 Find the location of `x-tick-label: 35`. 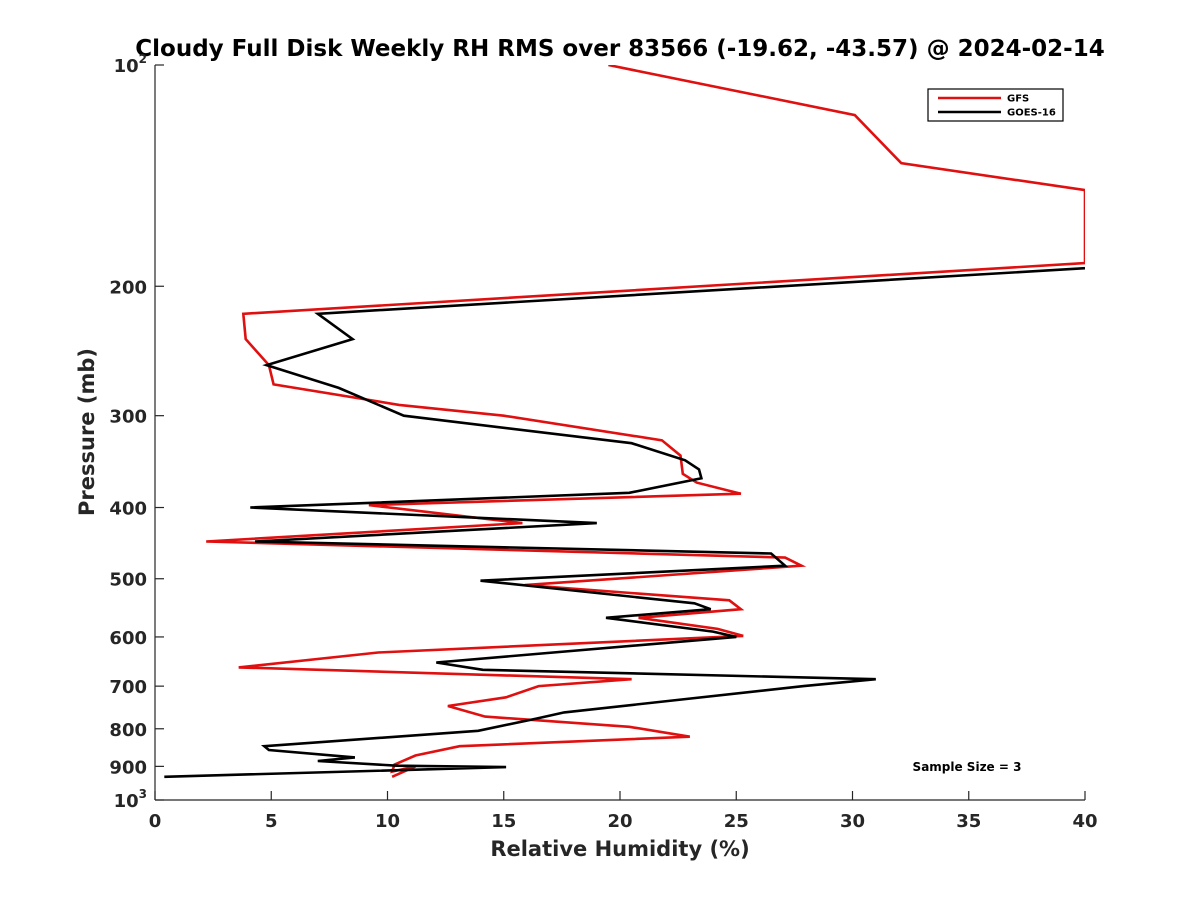

x-tick-label: 35 is located at coordinates (968, 821).